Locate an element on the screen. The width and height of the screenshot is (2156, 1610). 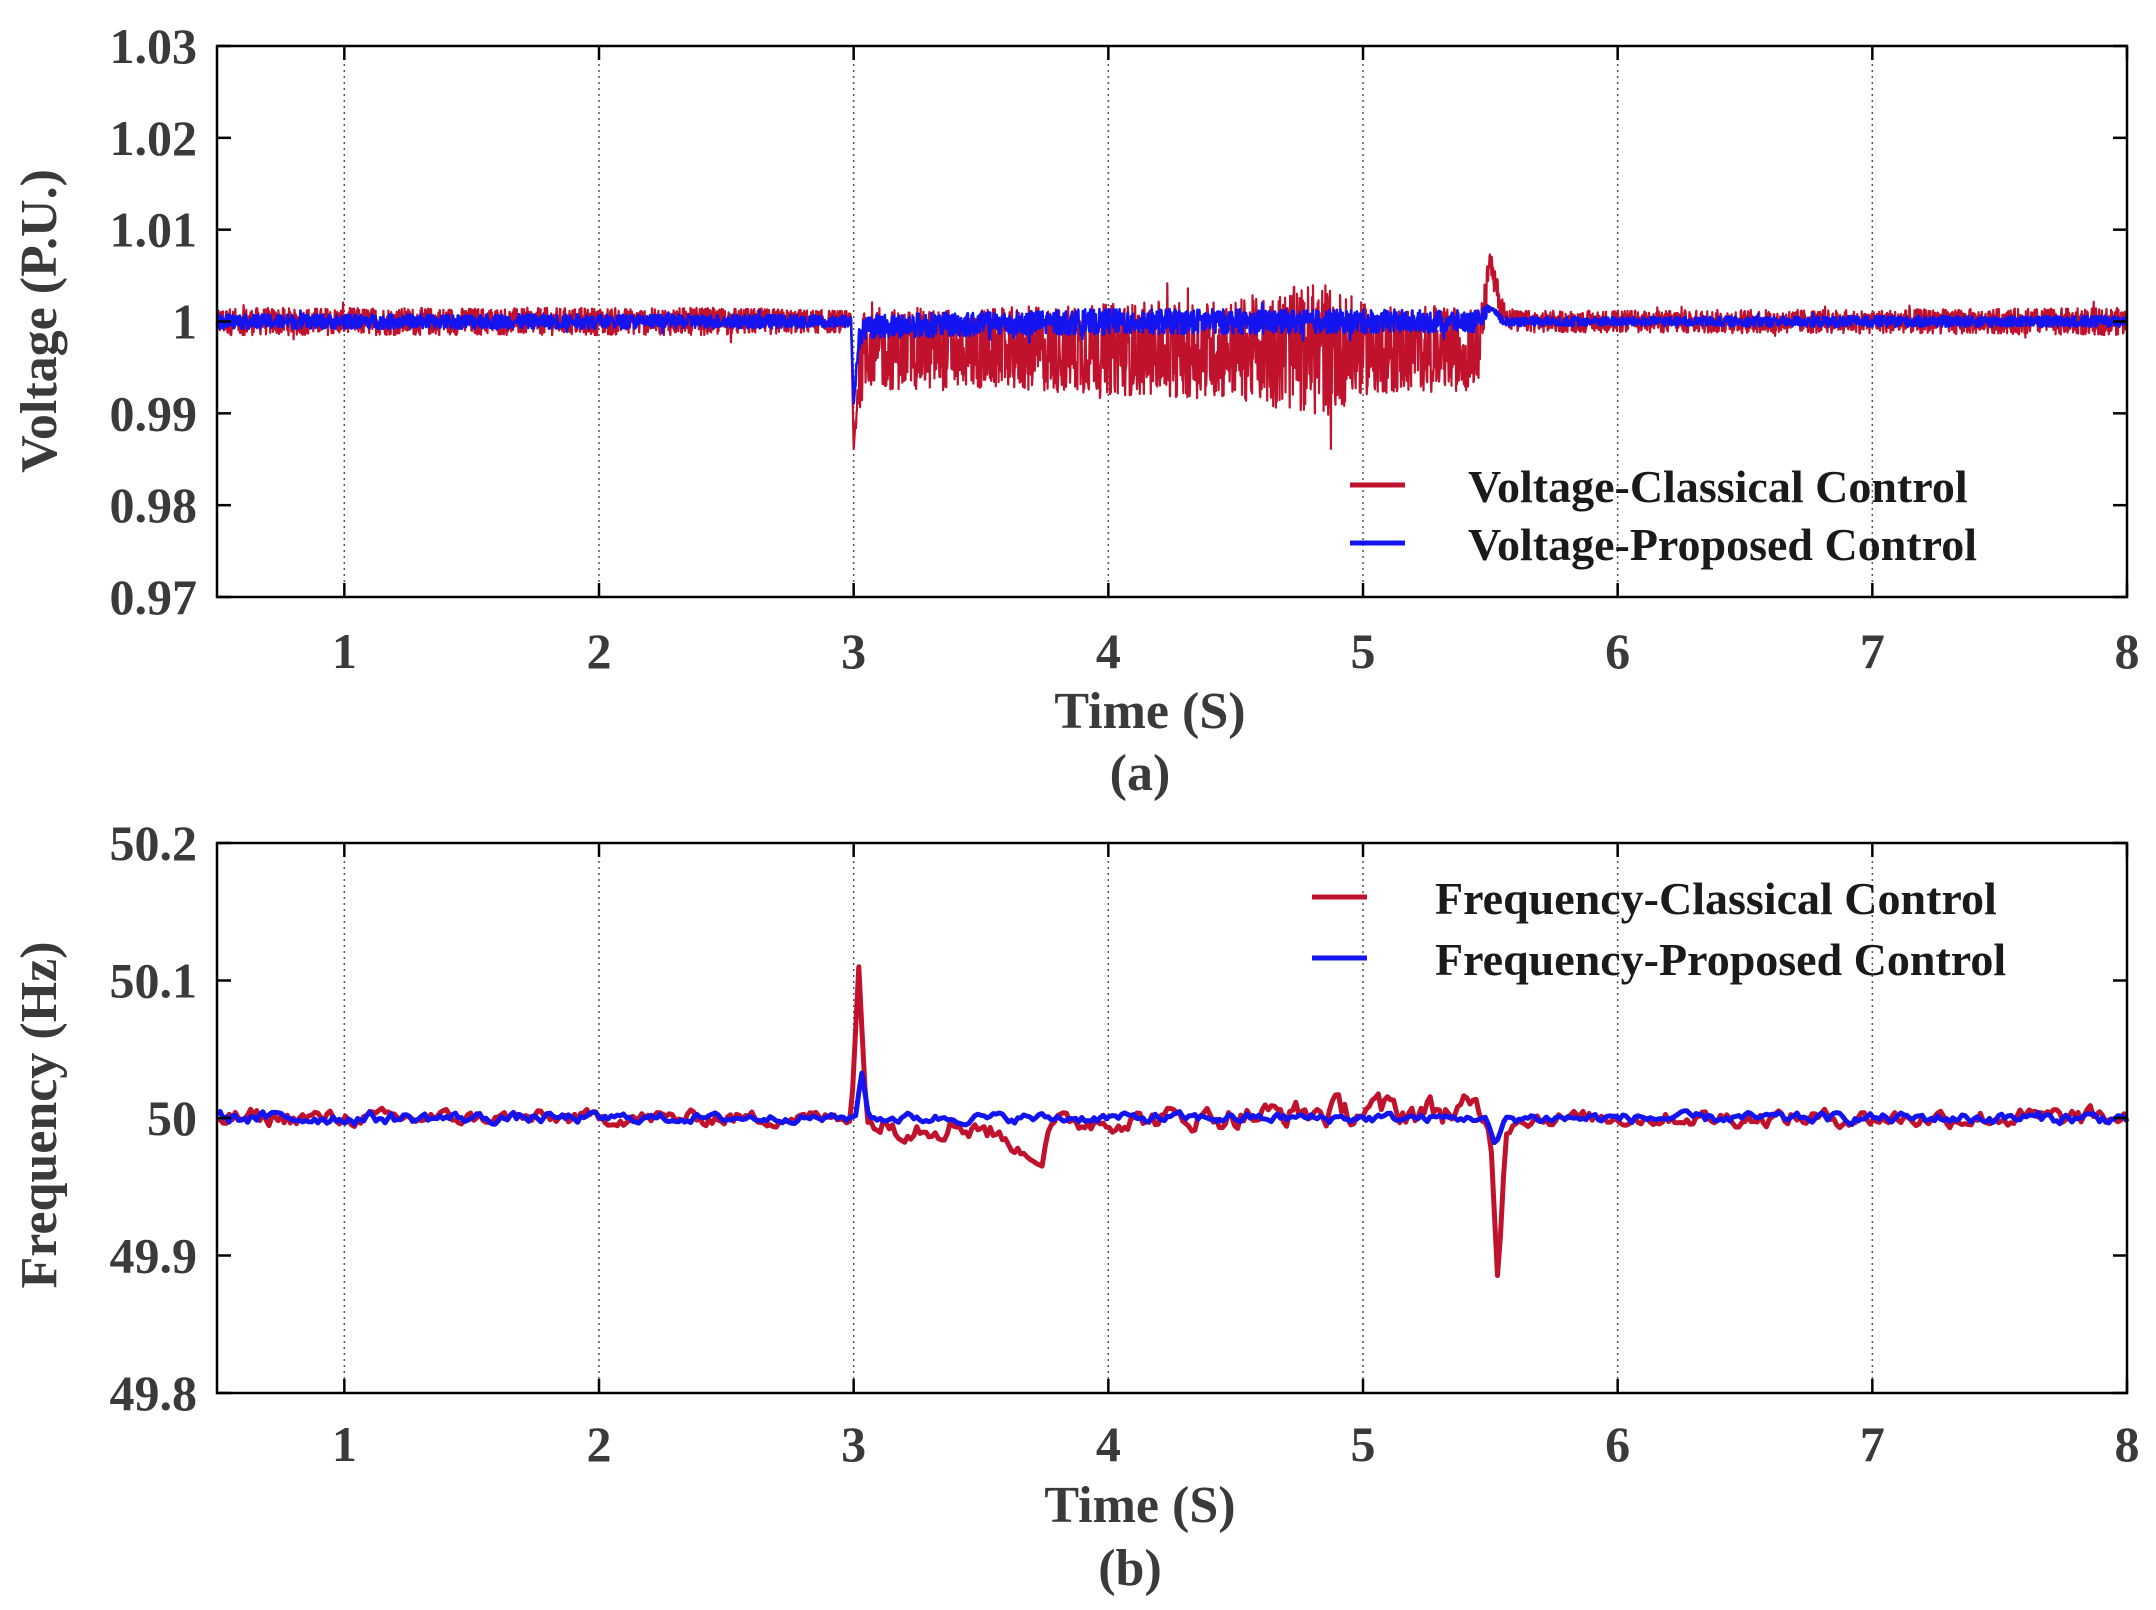
voltage-series-group is located at coordinates (1171, 352).